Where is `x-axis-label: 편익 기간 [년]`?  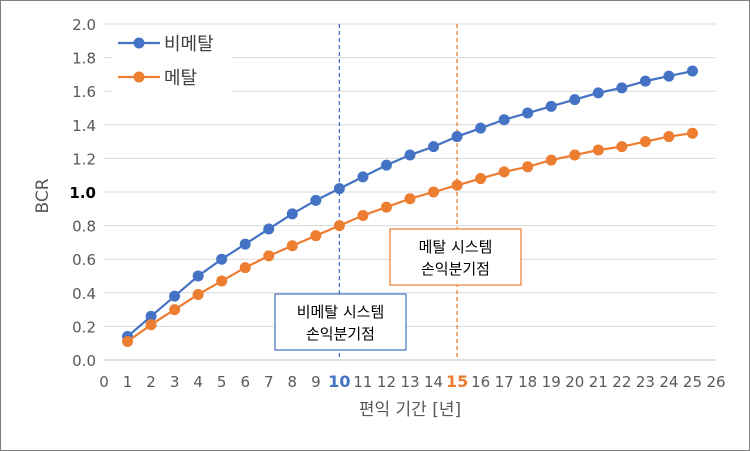
x-axis-label: 편익 기간 [년] is located at coordinates (410, 410).